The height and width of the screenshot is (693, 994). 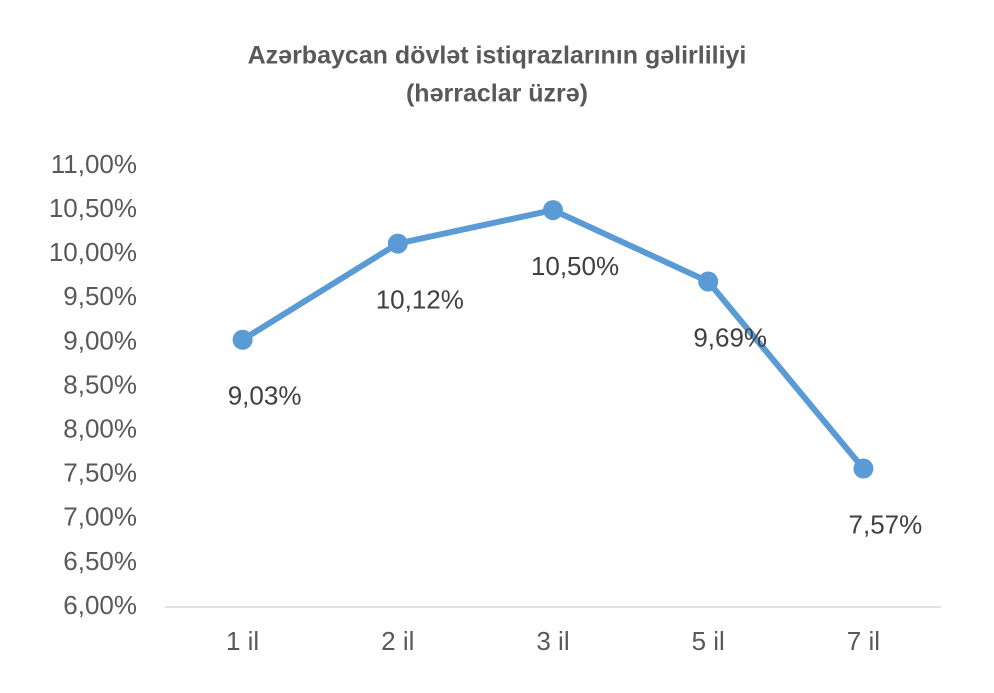 I want to click on data-label: 9,03%, so click(x=265, y=396).